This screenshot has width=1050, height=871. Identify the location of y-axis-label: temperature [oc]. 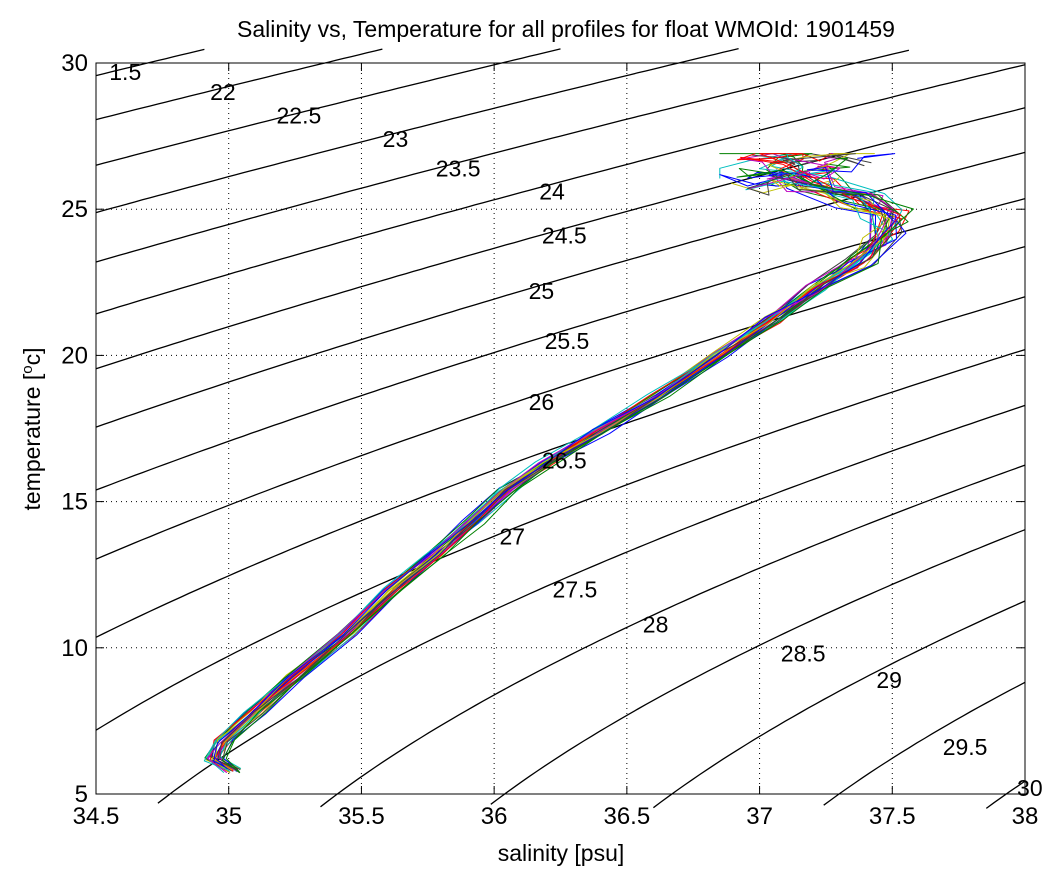
(32, 428).